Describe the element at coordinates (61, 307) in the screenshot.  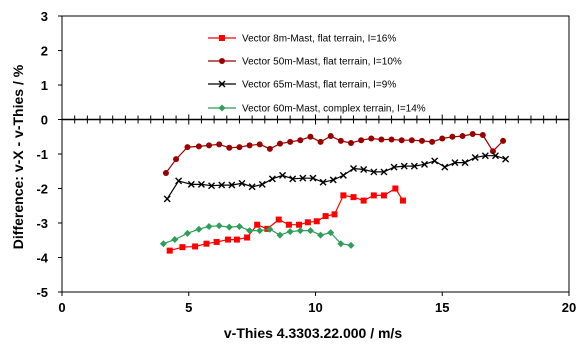
I see `x-tick-label: 0` at that location.